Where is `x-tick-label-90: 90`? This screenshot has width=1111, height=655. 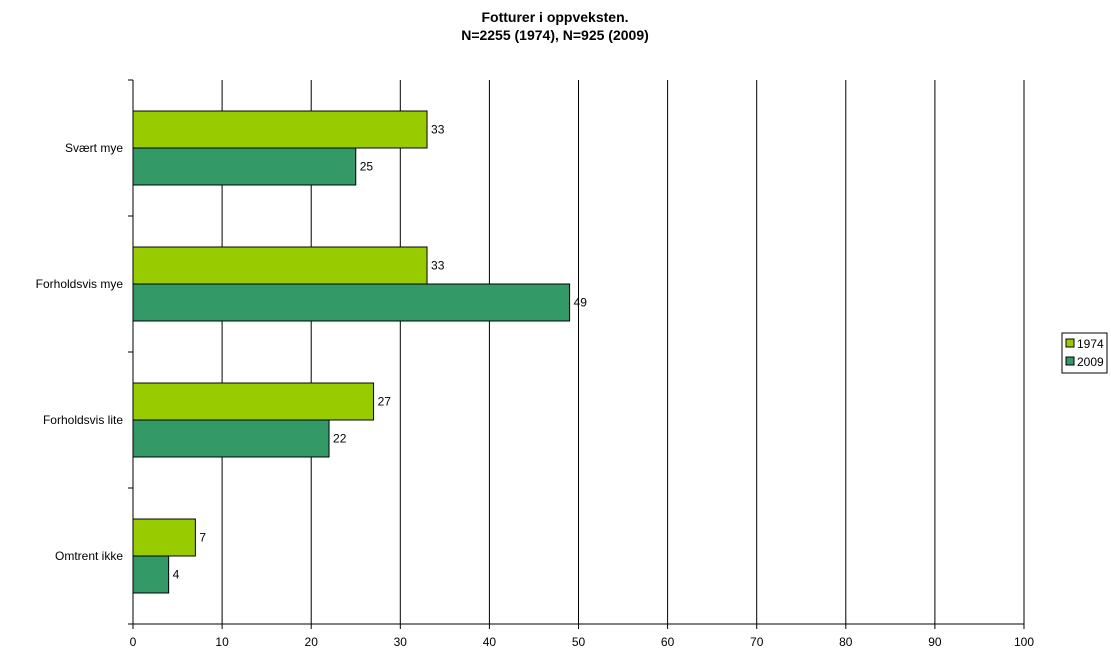 x-tick-label-90: 90 is located at coordinates (935, 642).